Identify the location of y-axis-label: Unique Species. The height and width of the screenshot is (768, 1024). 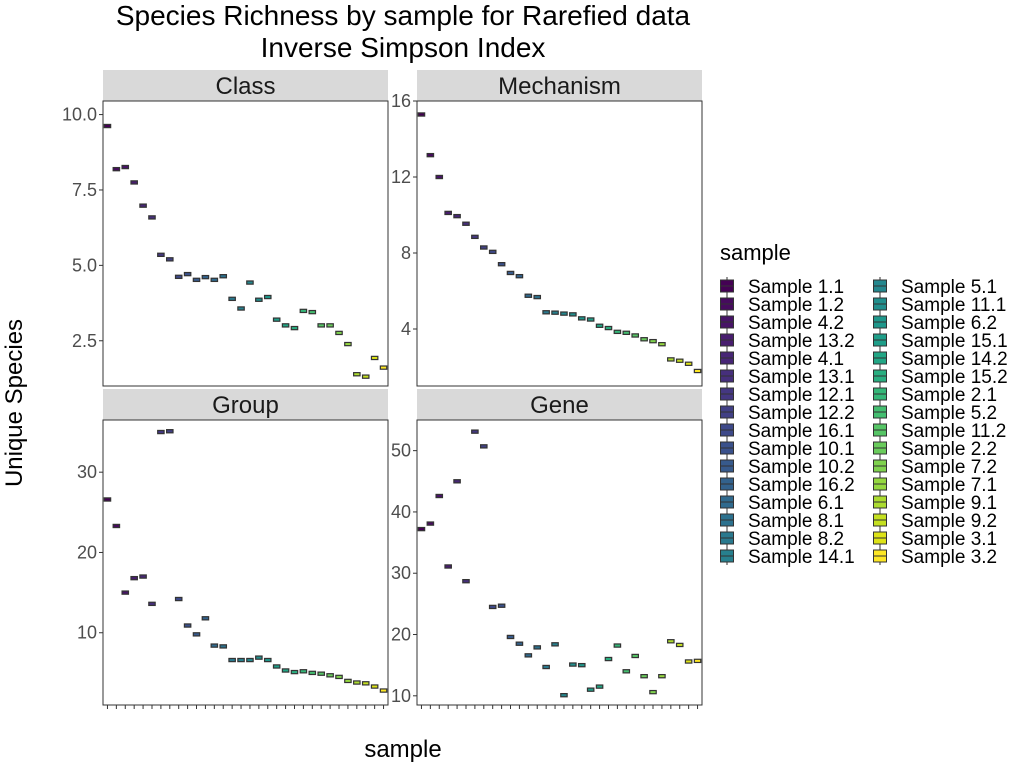
(14, 403).